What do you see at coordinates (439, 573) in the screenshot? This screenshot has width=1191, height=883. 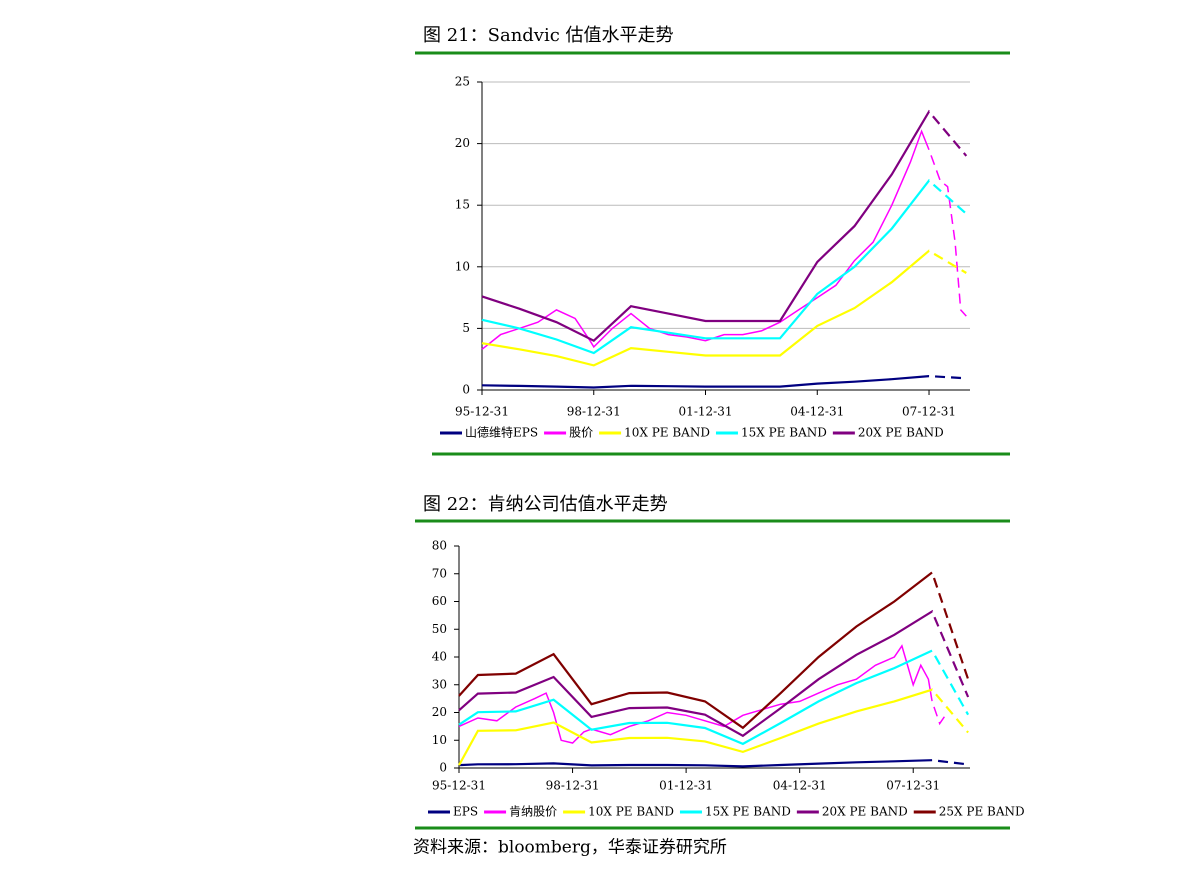 I see `y-tick-label: 70` at bounding box center [439, 573].